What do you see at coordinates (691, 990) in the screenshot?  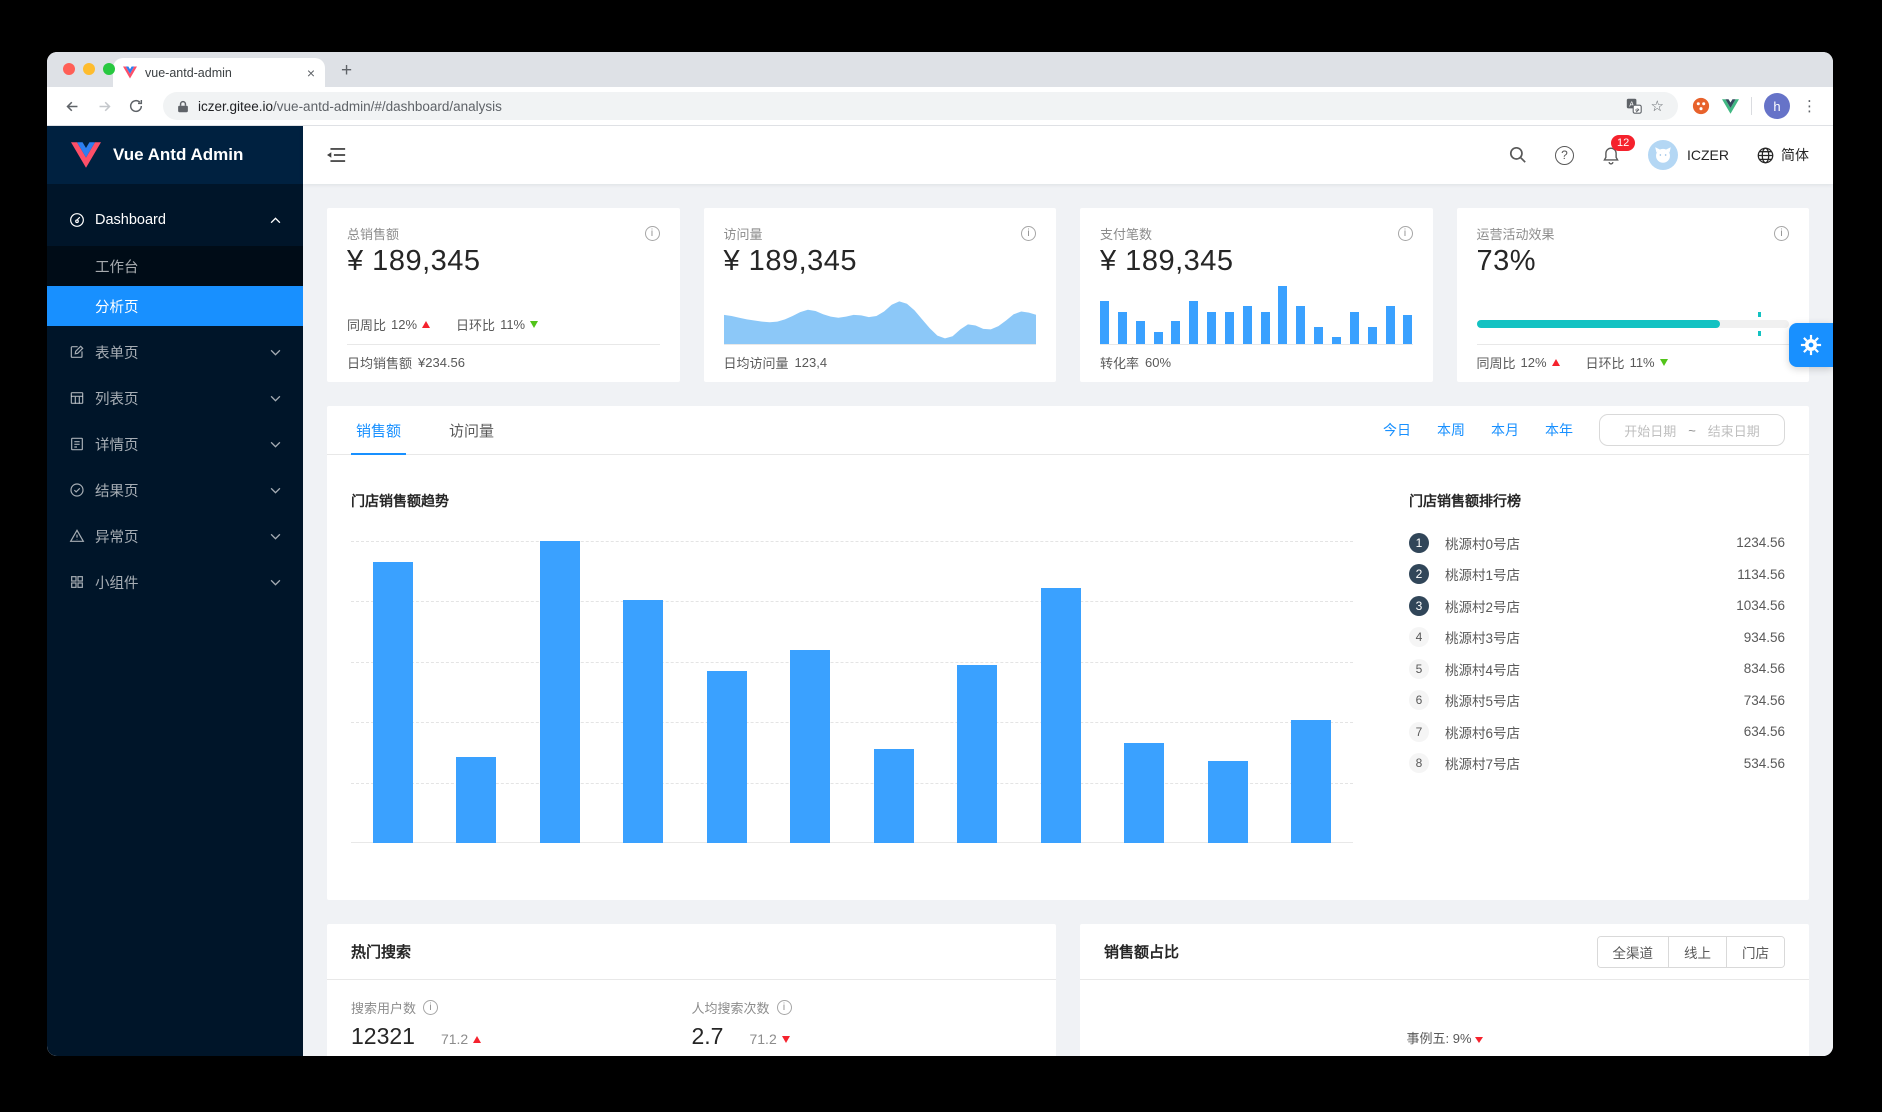 I see `hot-search-card: 热门搜索 搜索用户数 i 12321 71.2` at bounding box center [691, 990].